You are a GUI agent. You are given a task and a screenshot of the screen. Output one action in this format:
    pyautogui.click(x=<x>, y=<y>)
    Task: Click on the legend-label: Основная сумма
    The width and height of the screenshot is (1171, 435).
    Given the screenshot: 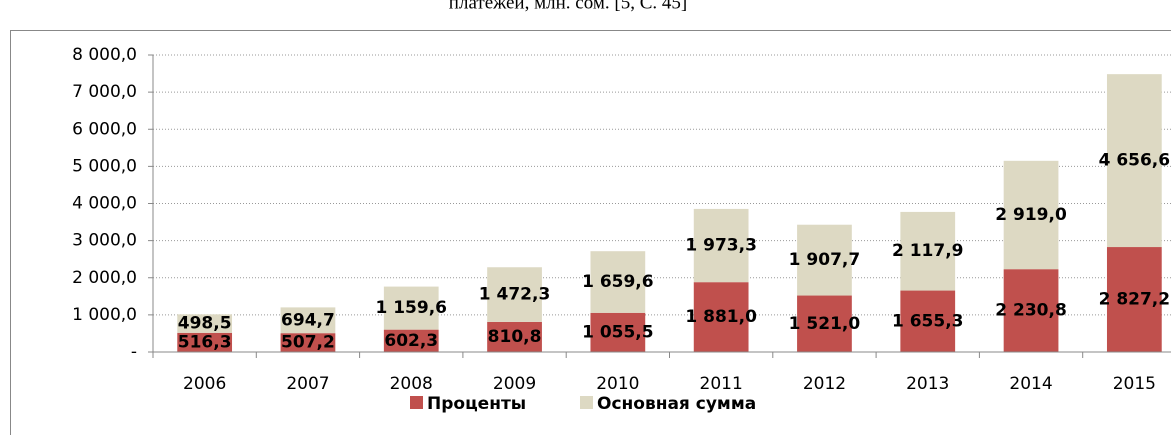 What is the action you would take?
    pyautogui.click(x=676, y=404)
    